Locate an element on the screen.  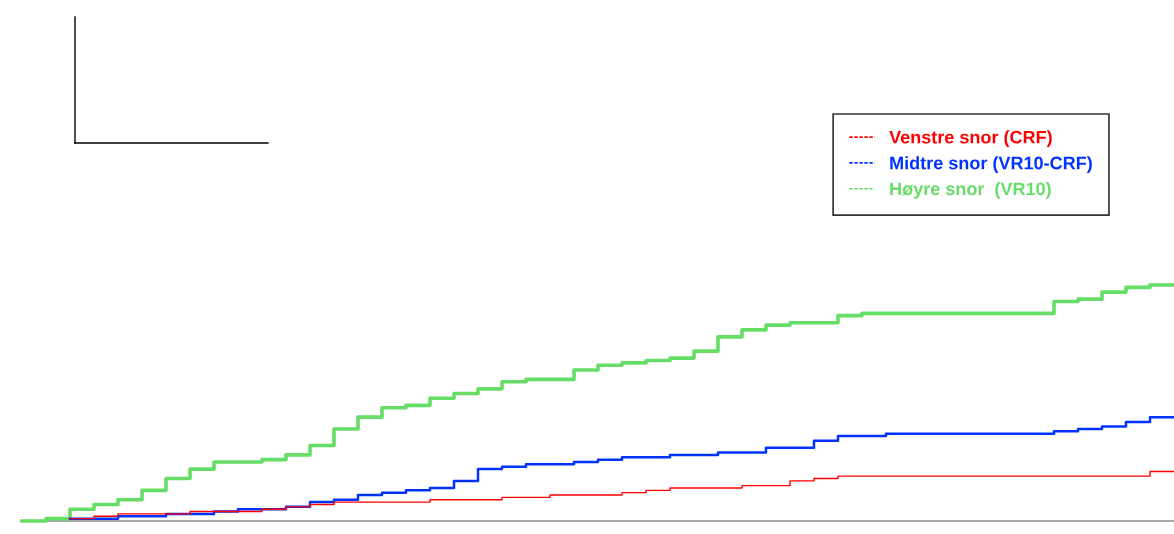
legend-label: Venstre snor (CRF) is located at coordinates (970, 139).